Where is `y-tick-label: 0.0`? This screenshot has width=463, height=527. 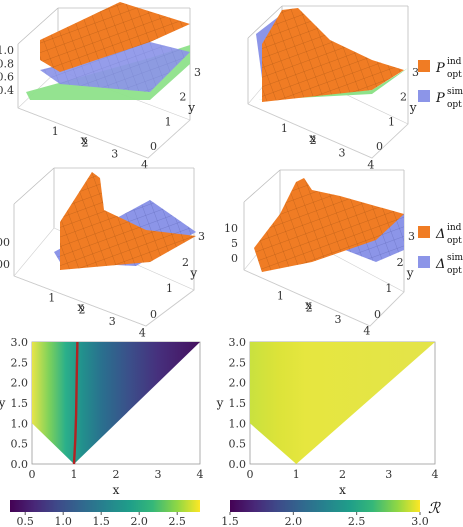
y-tick-label: 0.0 is located at coordinates (238, 464).